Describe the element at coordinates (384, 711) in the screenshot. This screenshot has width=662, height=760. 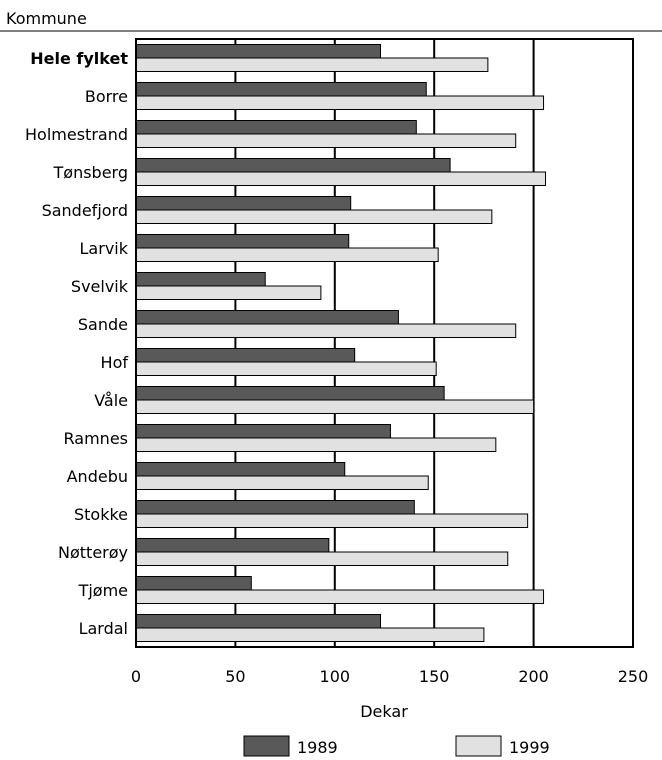
I see `x-axis-label: Dekar` at that location.